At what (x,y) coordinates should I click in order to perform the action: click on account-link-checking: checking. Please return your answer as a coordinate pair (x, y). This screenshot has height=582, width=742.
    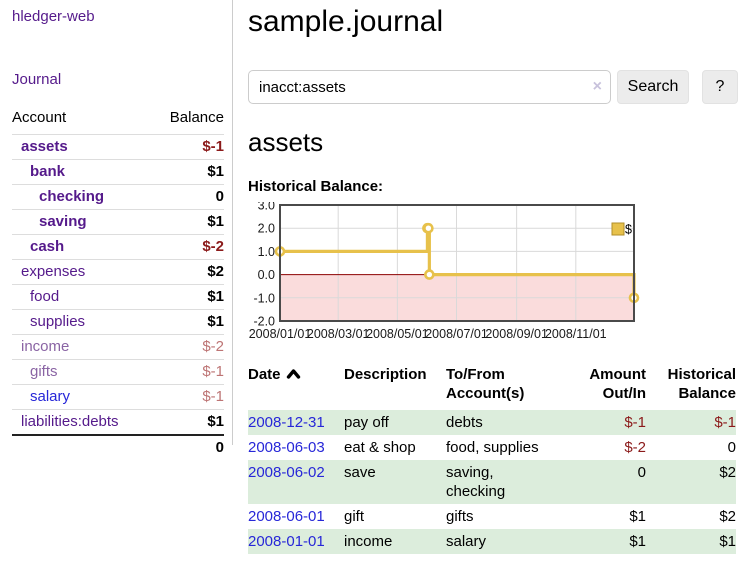
    Looking at the image, I should click on (72, 196).